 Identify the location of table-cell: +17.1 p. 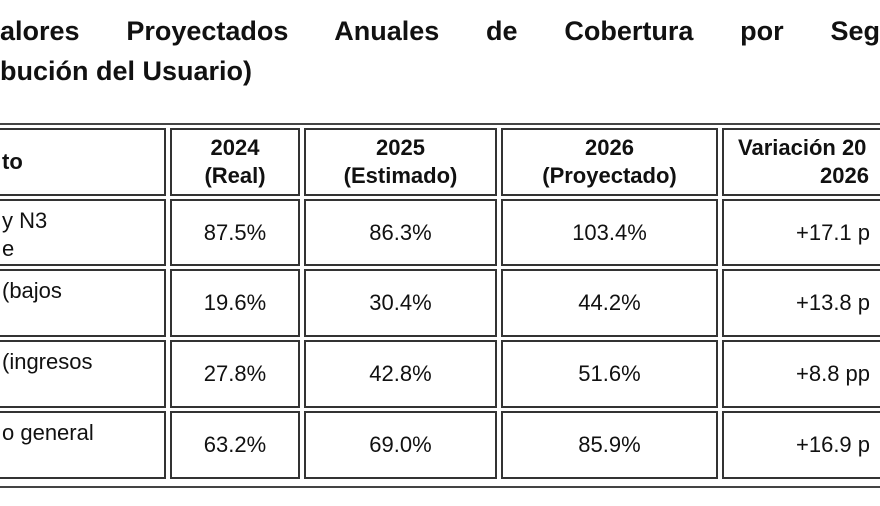
(801, 232).